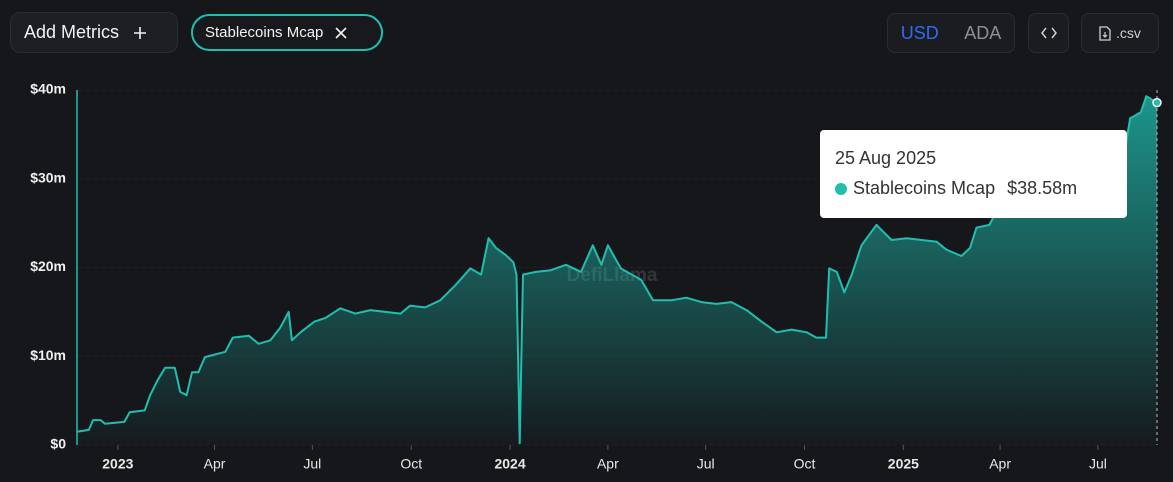  What do you see at coordinates (924, 188) in the screenshot?
I see `tooltip-series: Stablecoins Mcap` at bounding box center [924, 188].